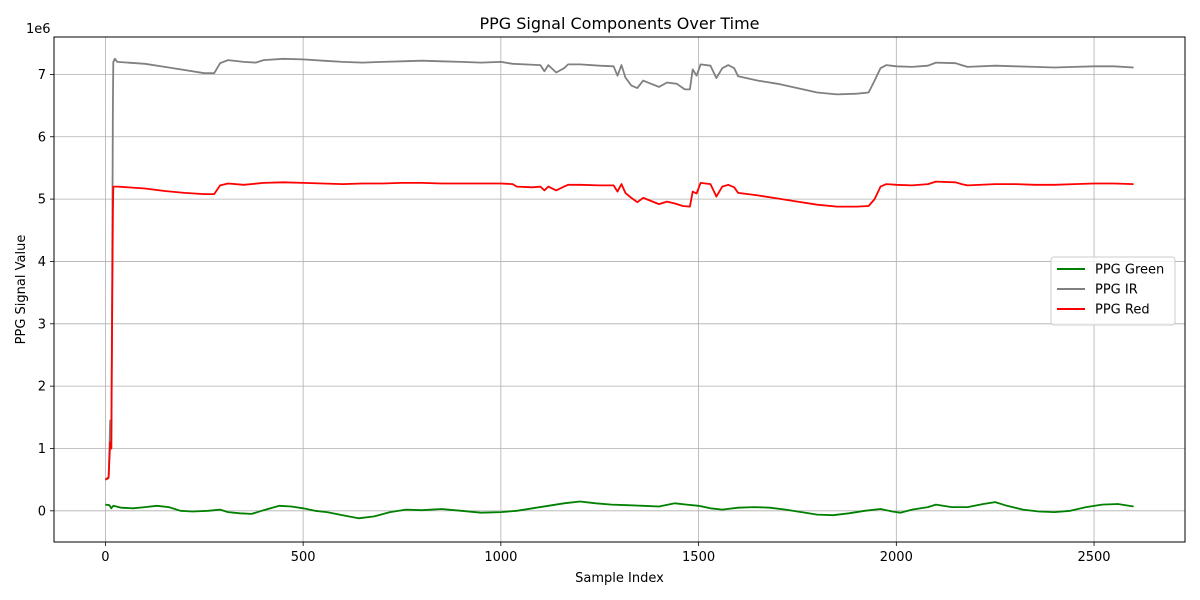 This screenshot has height=600, width=1200. Describe the element at coordinates (42, 137) in the screenshot. I see `y-tick-label: 6` at that location.